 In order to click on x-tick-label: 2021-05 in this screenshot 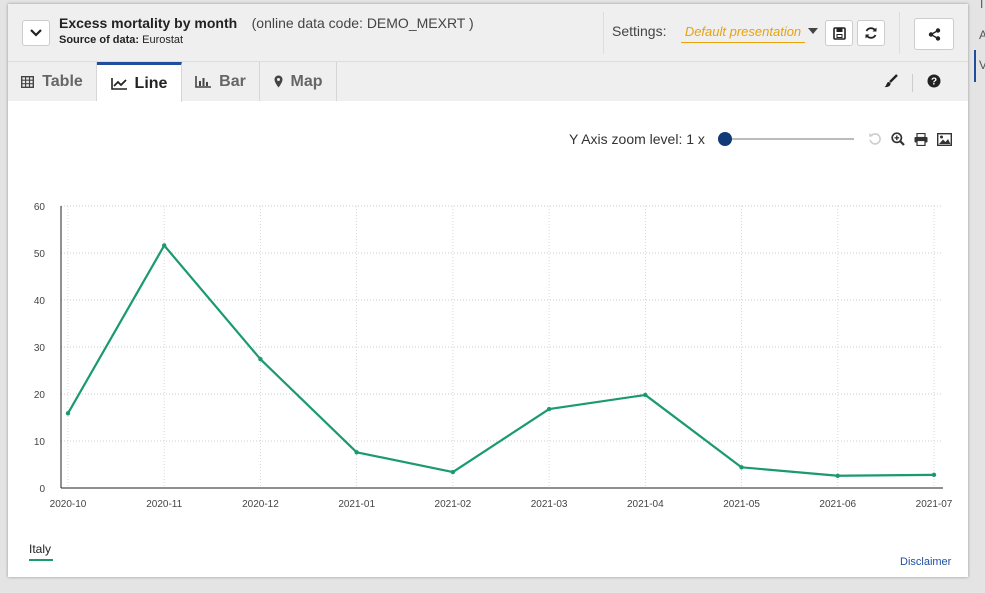, I will do `click(741, 504)`.